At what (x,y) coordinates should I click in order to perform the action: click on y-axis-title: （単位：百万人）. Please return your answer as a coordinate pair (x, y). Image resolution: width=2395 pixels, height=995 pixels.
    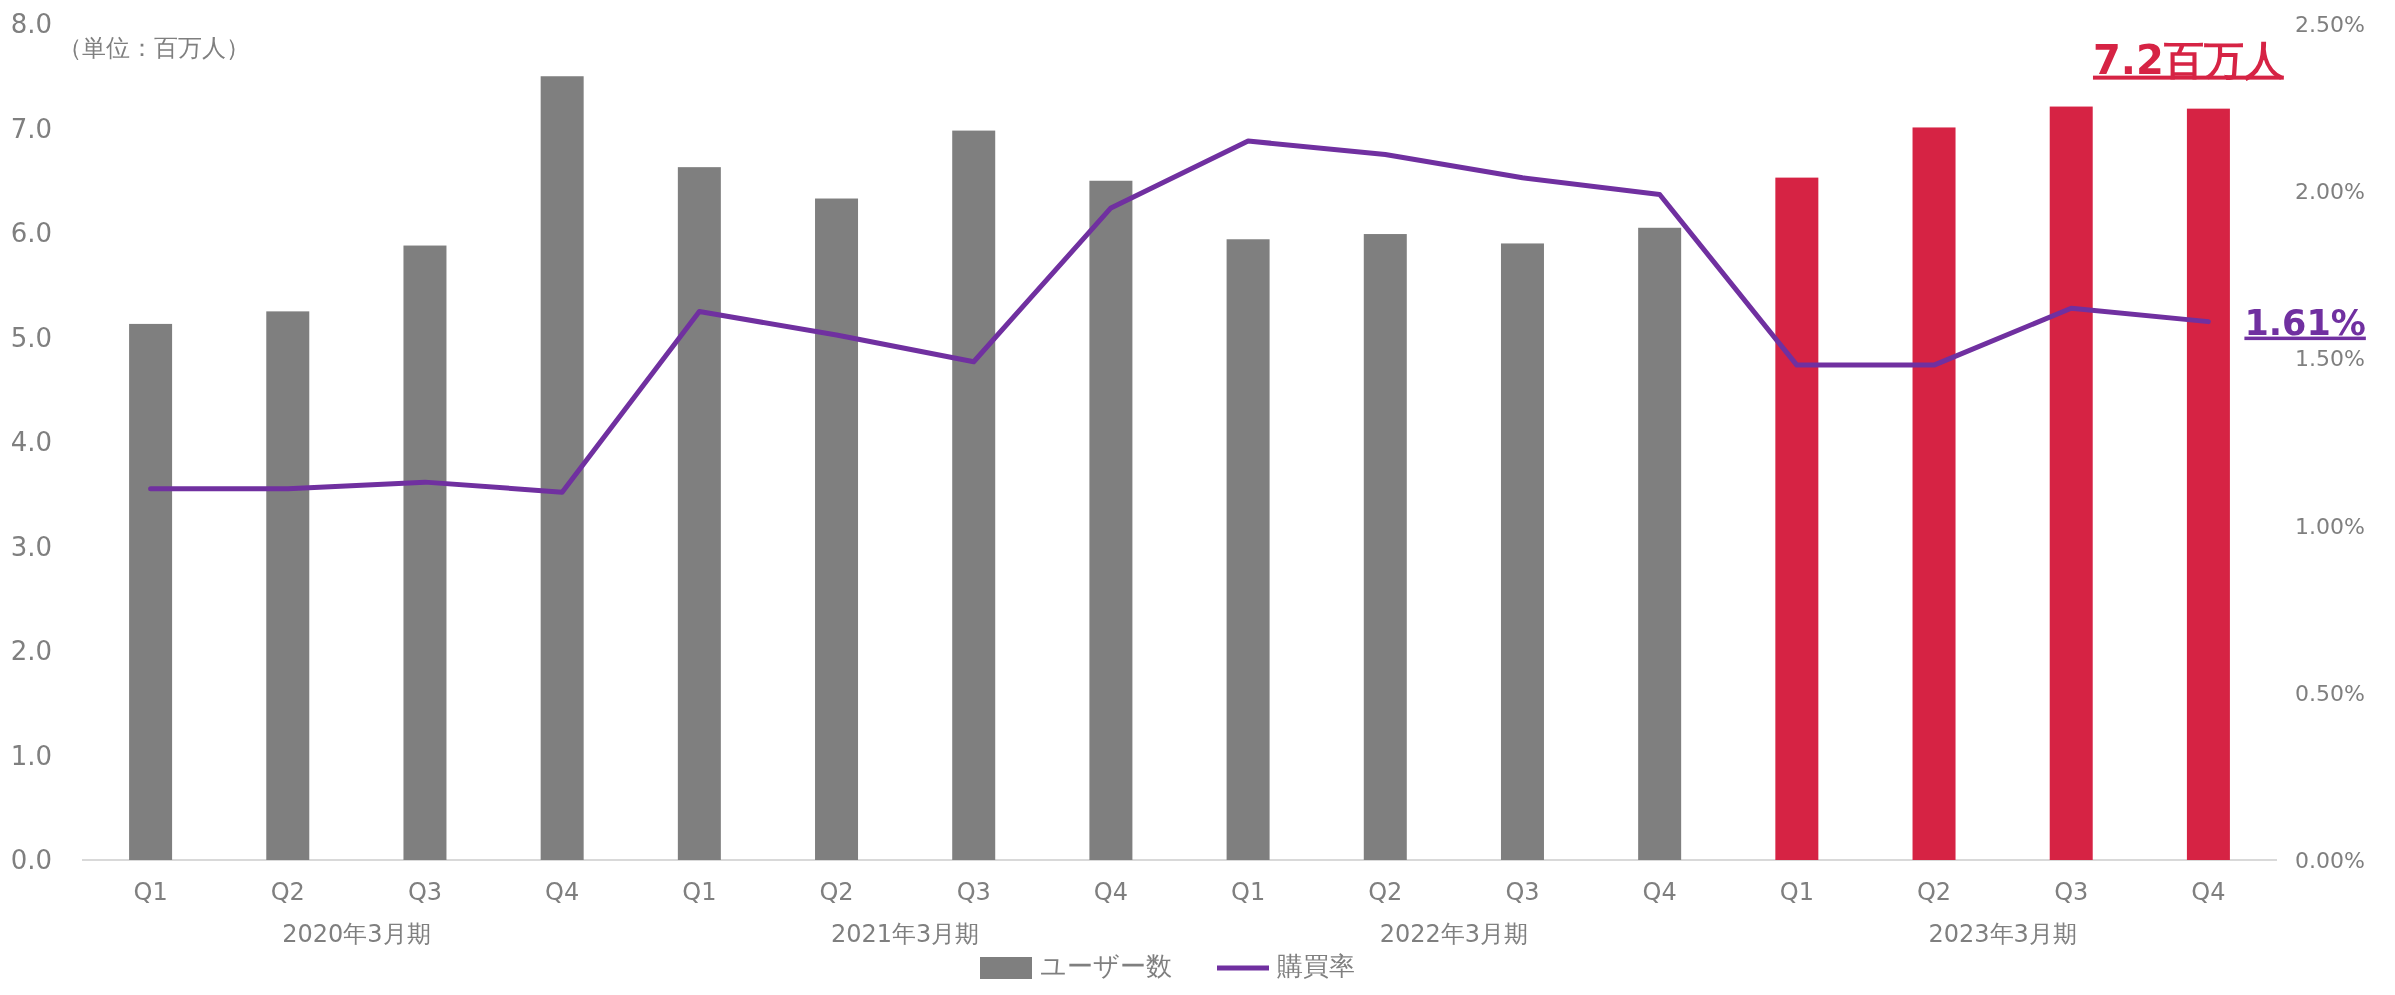
    Looking at the image, I should click on (154, 48).